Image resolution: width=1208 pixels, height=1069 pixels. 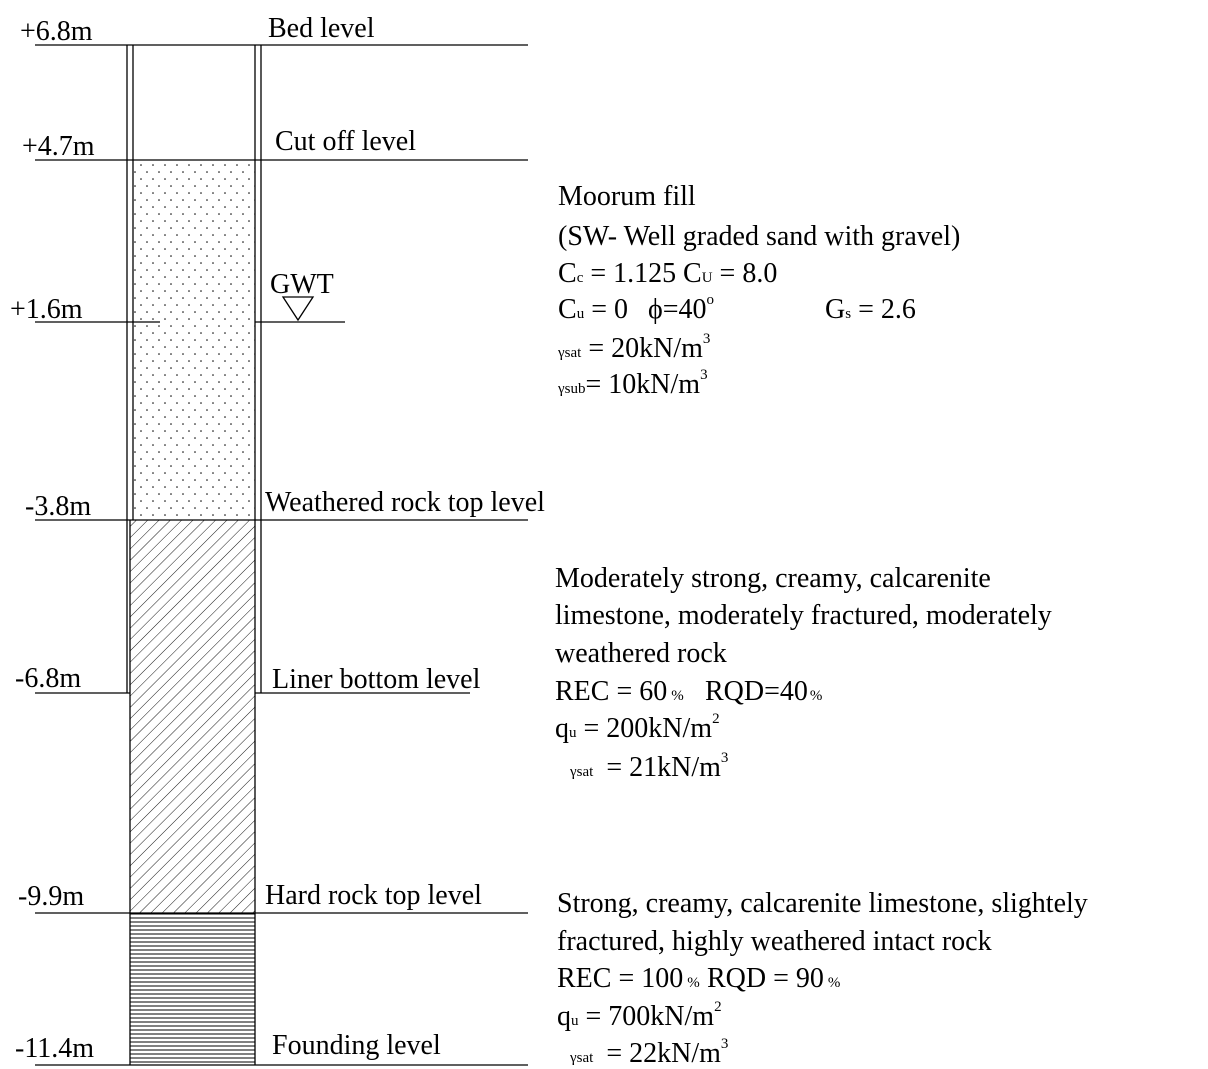 What do you see at coordinates (756, 691) in the screenshot?
I see `value: RQD=40` at bounding box center [756, 691].